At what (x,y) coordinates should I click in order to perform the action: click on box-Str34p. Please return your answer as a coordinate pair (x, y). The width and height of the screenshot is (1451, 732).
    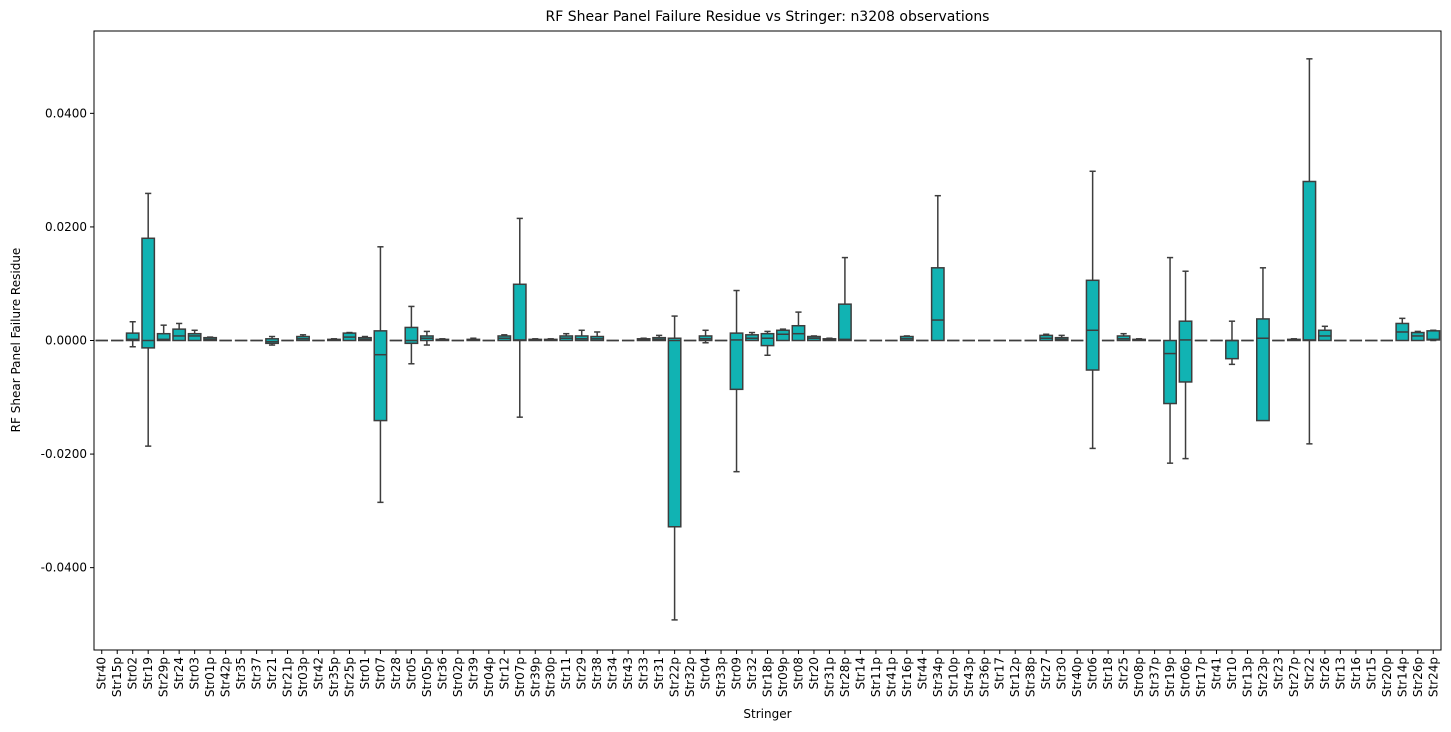
    Looking at the image, I should click on (937, 268).